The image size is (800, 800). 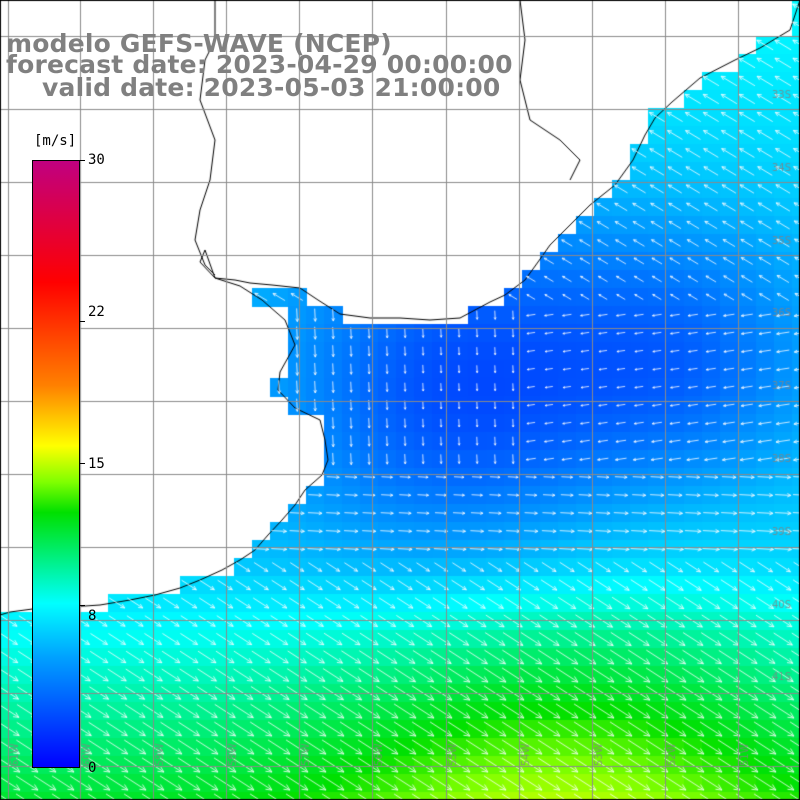 What do you see at coordinates (96, 464) in the screenshot?
I see `colorbar-tick-15: 15` at bounding box center [96, 464].